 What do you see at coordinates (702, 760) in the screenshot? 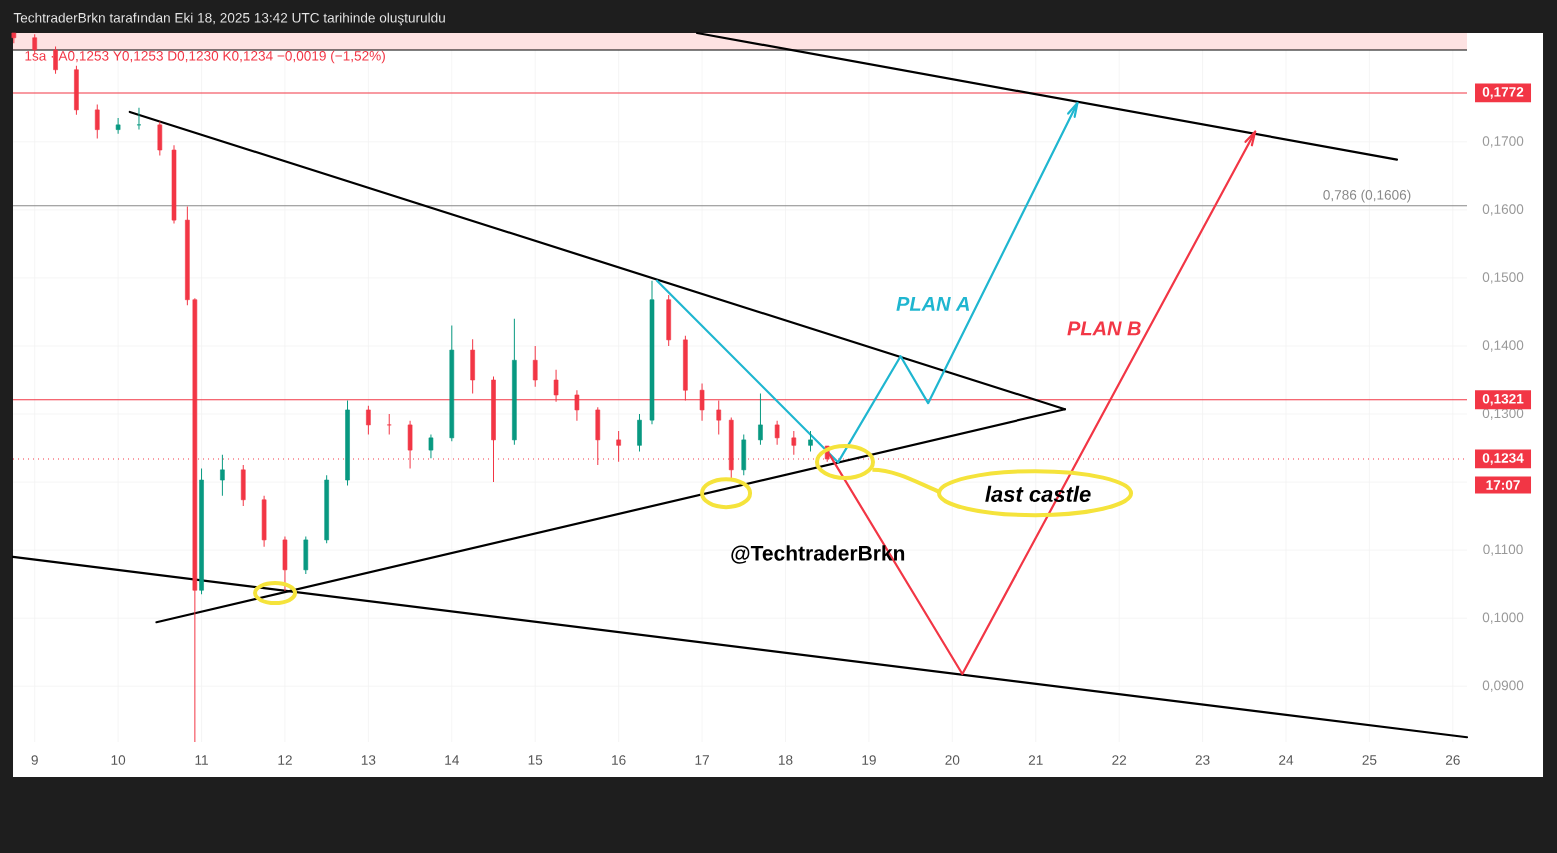
I see `x-tick-label: 17` at bounding box center [702, 760].